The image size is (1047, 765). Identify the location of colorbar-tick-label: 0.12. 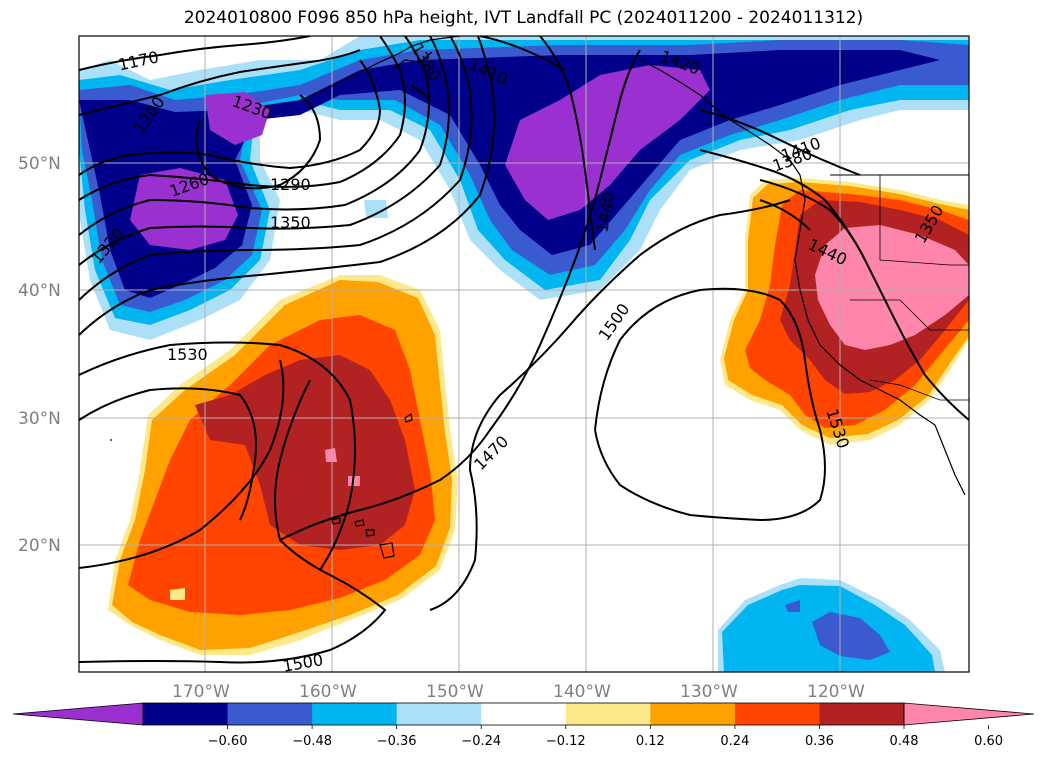
(650, 741).